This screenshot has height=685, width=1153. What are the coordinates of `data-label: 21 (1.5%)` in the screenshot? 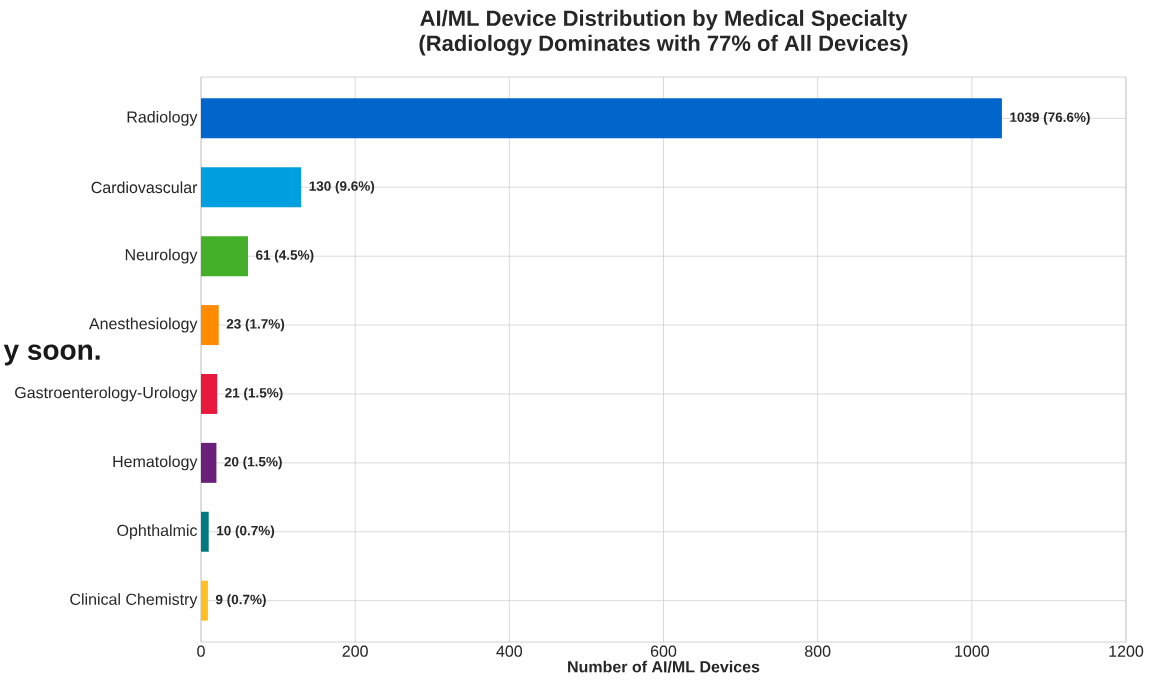 It's located at (254, 394).